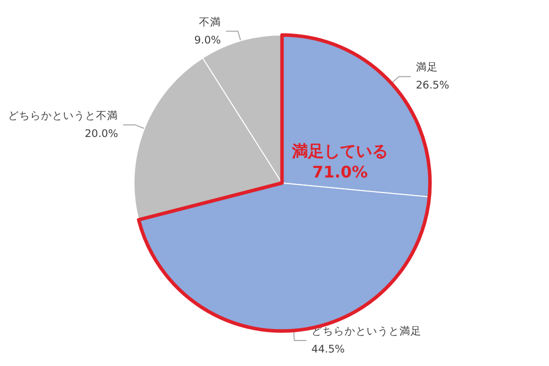 The image size is (549, 366). Describe the element at coordinates (209, 21) in the screenshot. I see `slice-label: 不満` at that location.